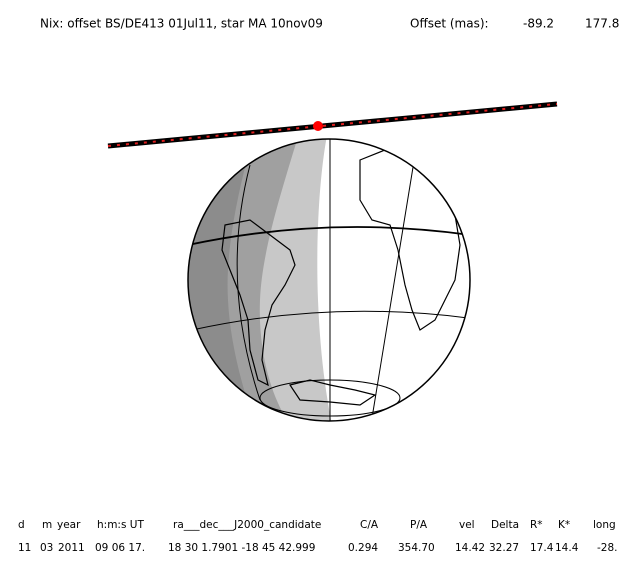  What do you see at coordinates (607, 548) in the screenshot?
I see `table-cell: -28.` at bounding box center [607, 548].